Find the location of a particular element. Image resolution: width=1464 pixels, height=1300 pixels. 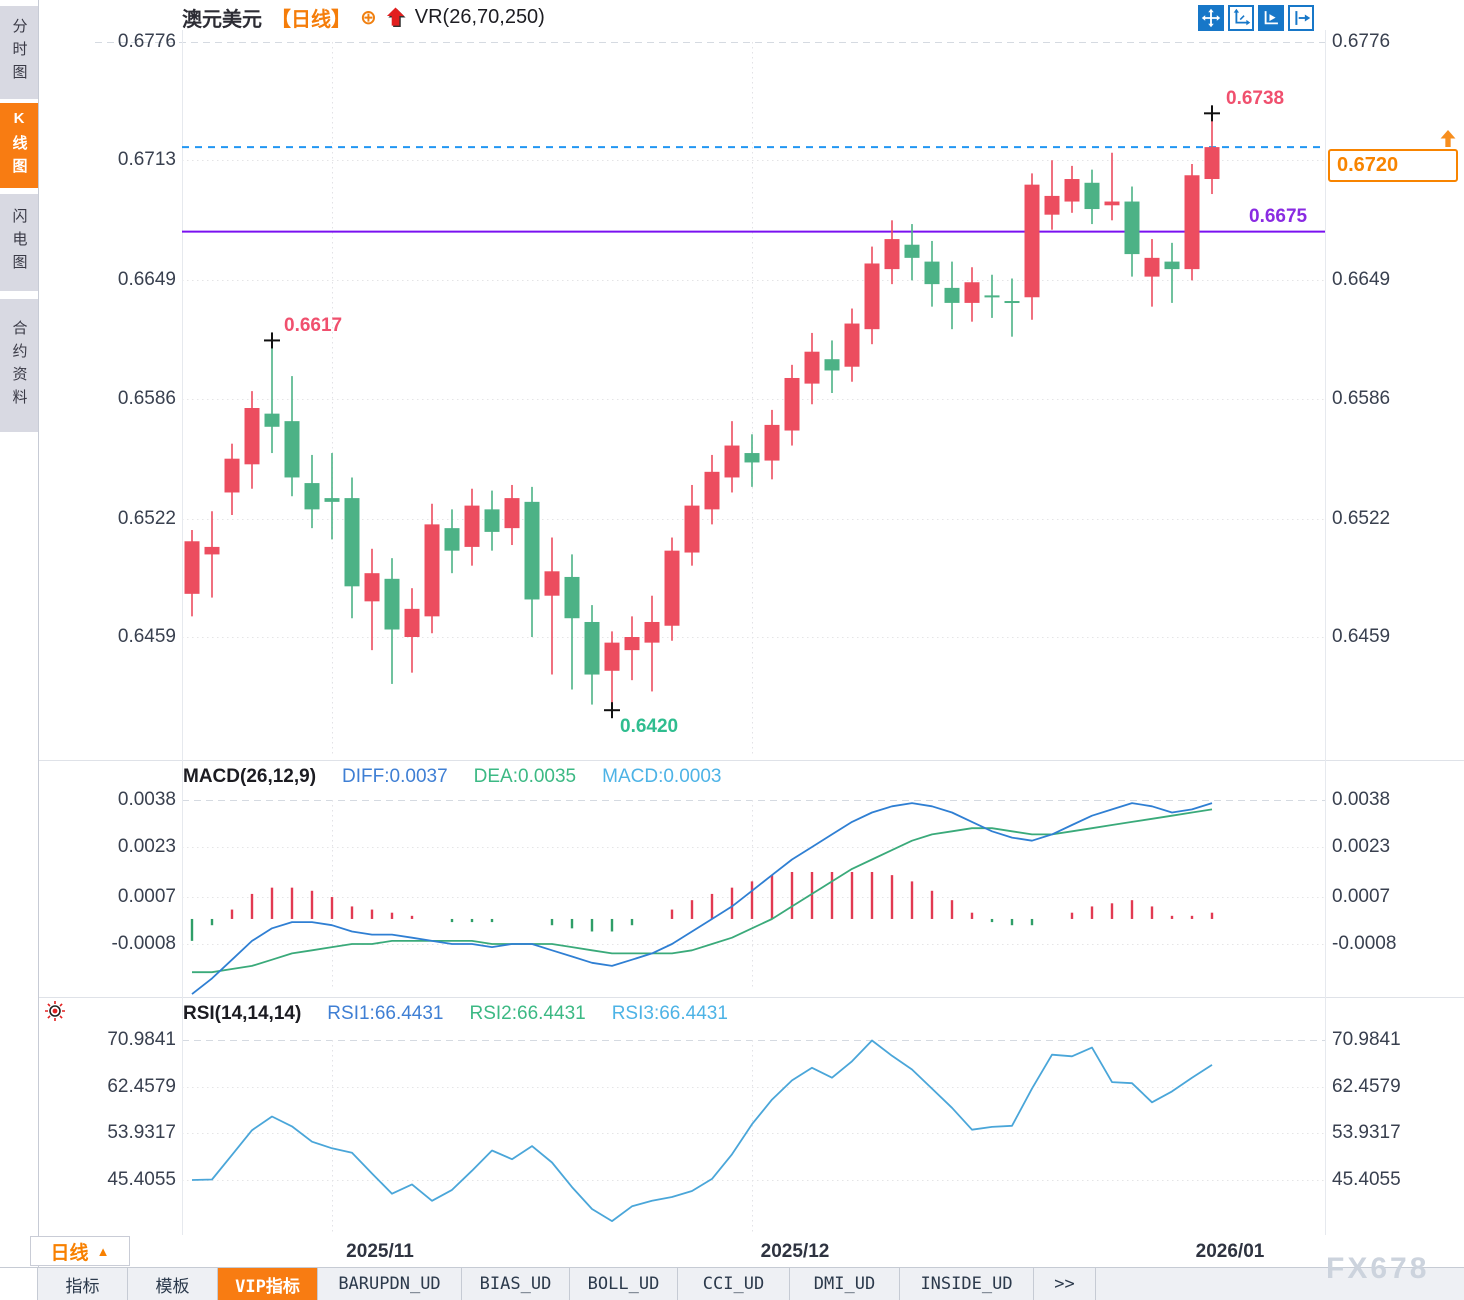

tab-2: VIP指标 is located at coordinates (268, 1284).